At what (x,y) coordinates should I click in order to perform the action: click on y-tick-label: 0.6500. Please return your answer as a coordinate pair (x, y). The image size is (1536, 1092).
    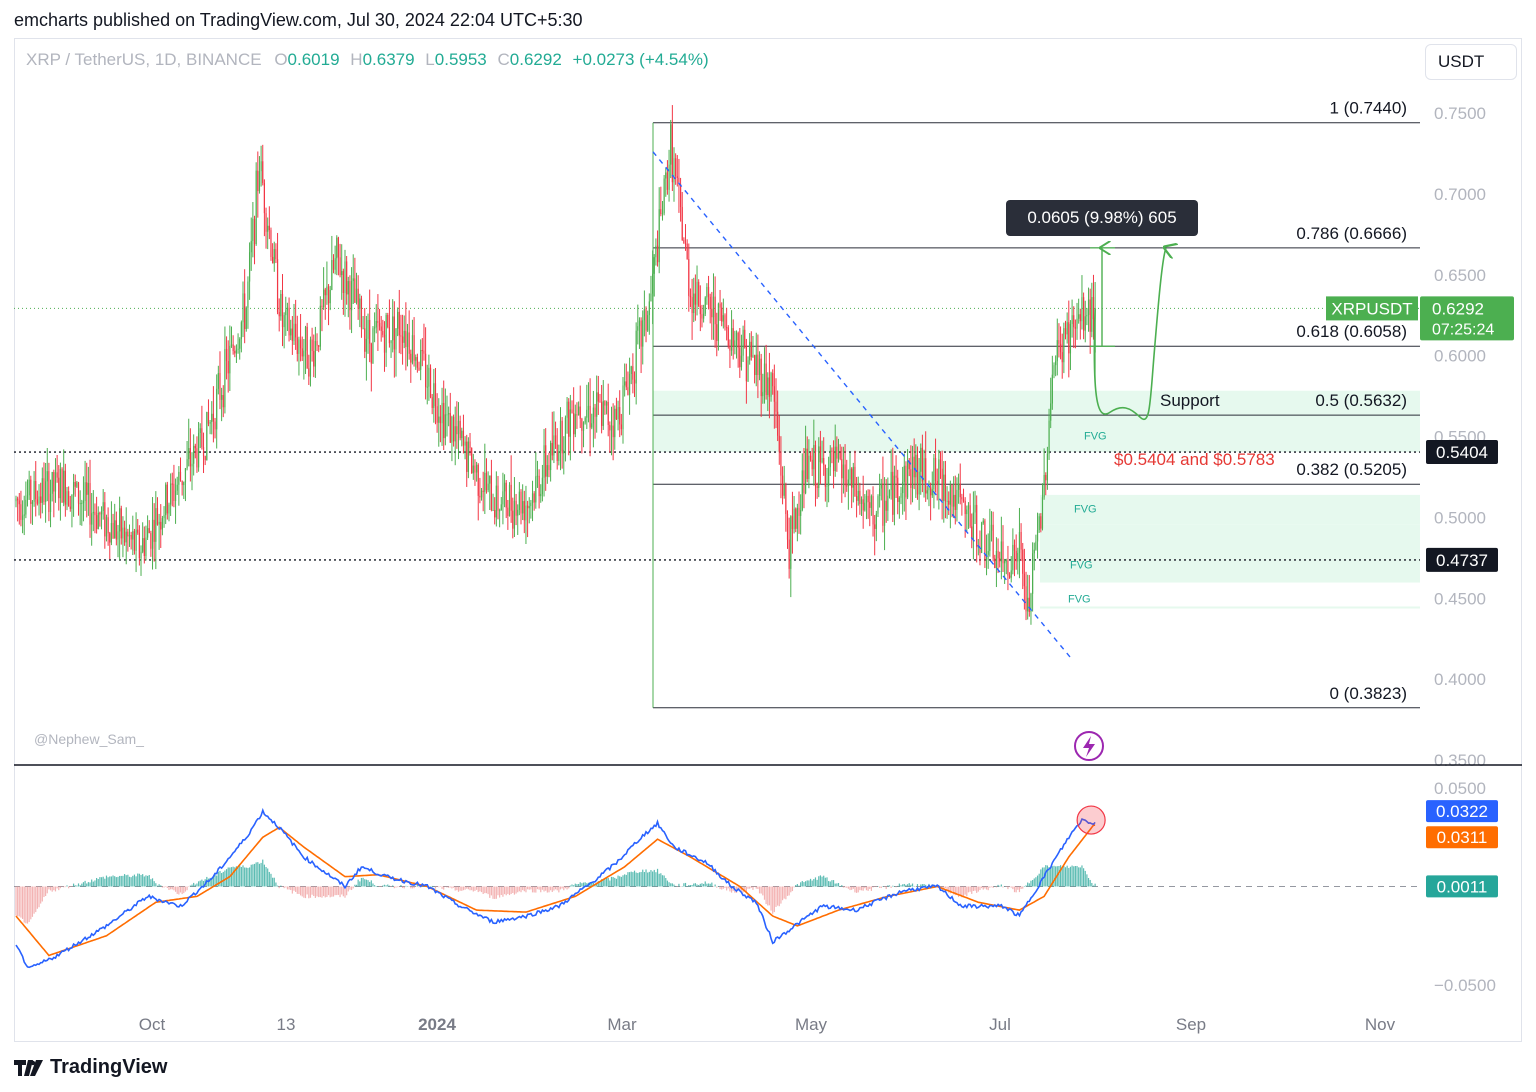
    Looking at the image, I should click on (1460, 275).